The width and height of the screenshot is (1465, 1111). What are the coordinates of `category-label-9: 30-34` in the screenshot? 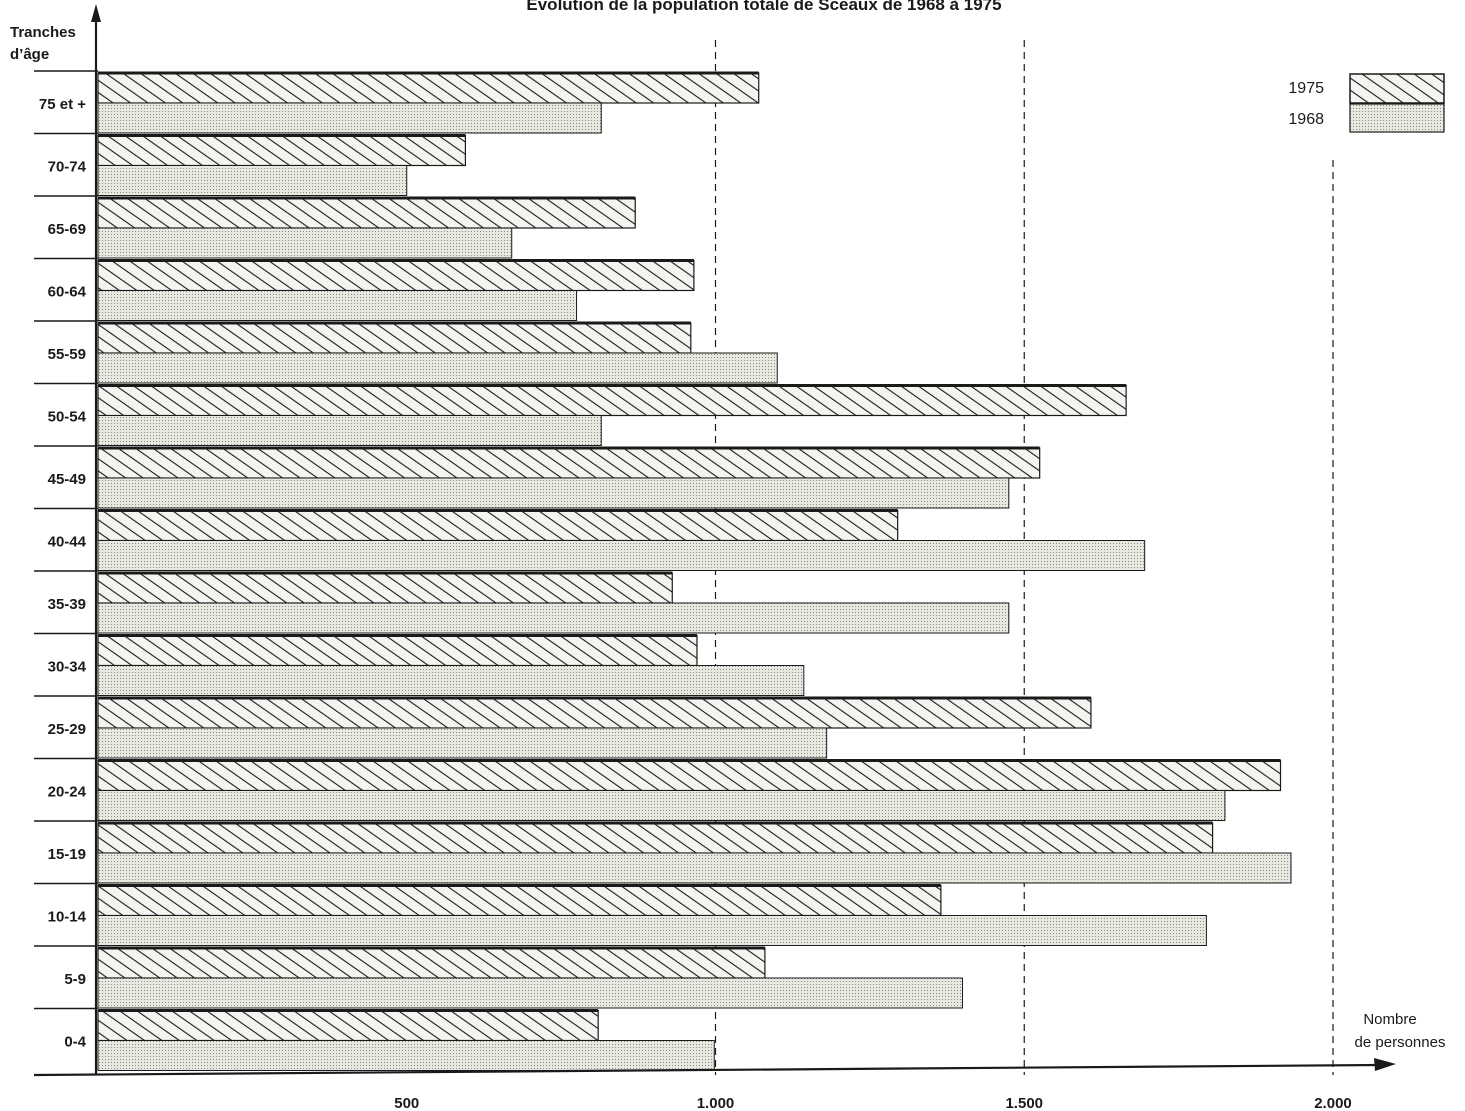 It's located at (67, 667).